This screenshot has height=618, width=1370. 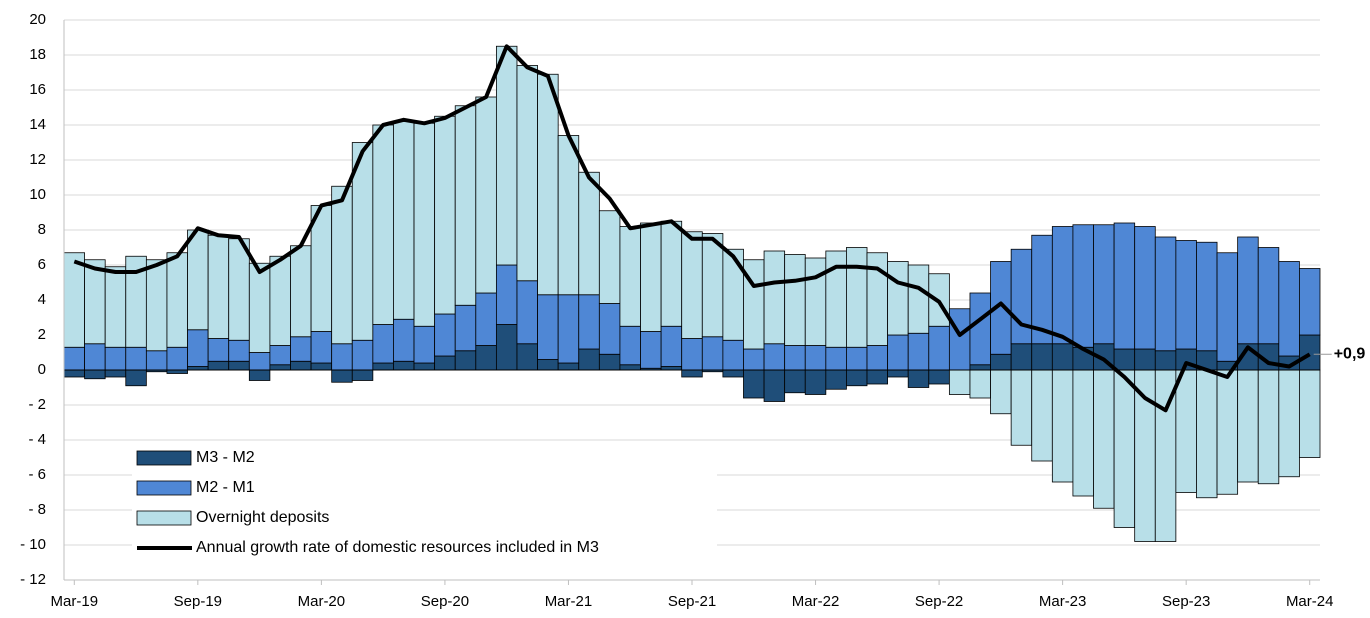 What do you see at coordinates (164, 458) in the screenshot?
I see `legend-swatch` at bounding box center [164, 458].